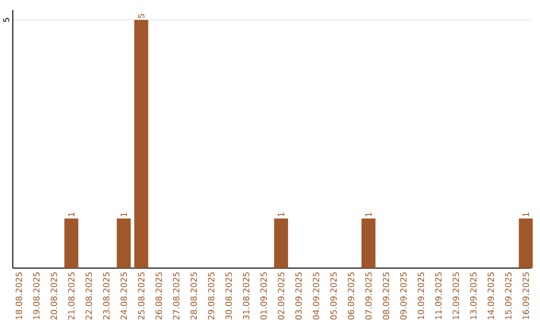 The width and height of the screenshot is (540, 334). What do you see at coordinates (421, 296) in the screenshot?
I see `x-tick-label: 10.09.2025` at bounding box center [421, 296].